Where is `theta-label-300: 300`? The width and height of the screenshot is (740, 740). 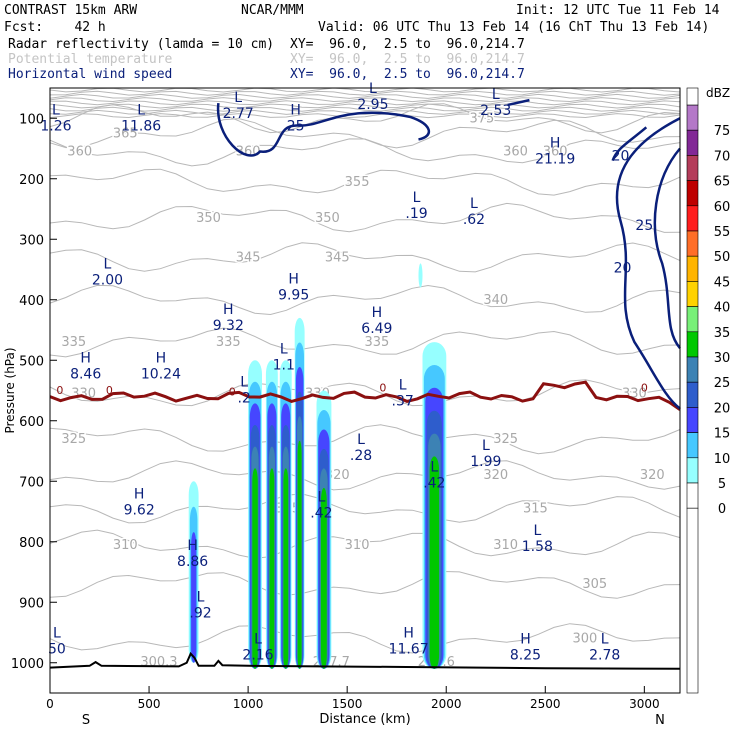
theta-label-300: 300 is located at coordinates (584, 639).